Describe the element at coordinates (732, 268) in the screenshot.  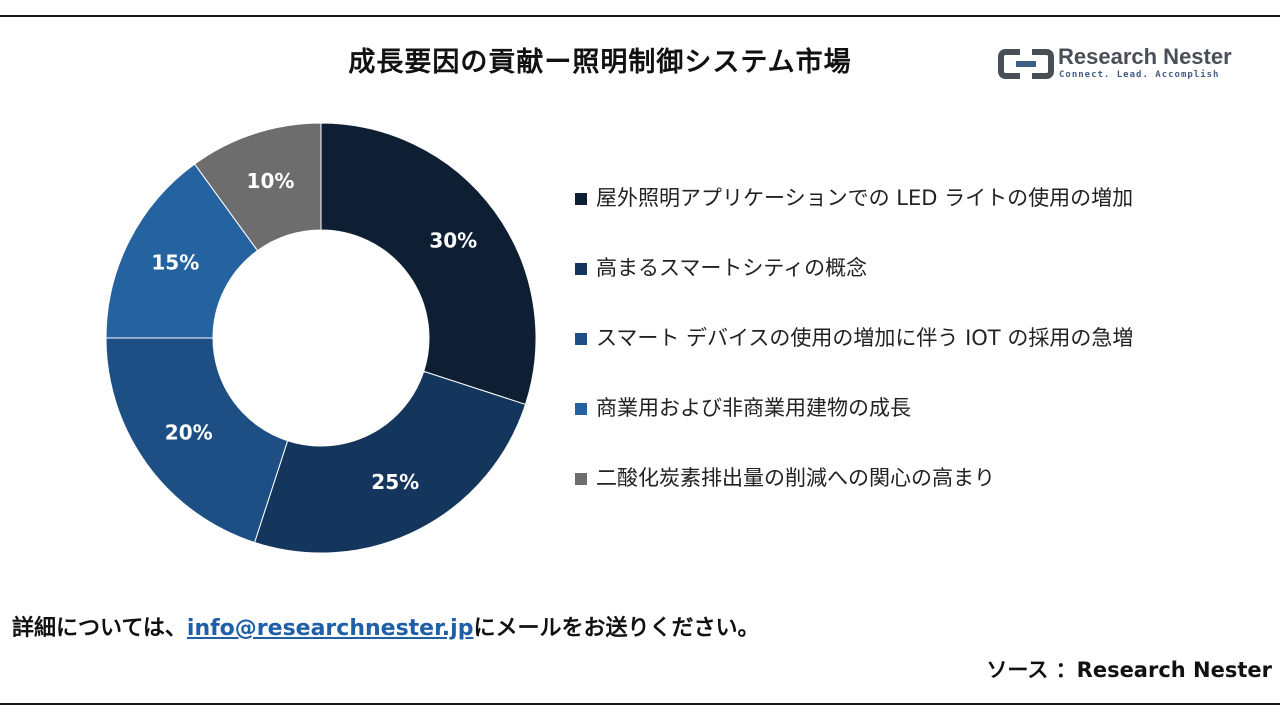
I see `legend-label-2: 高まるスマートシティの概念` at that location.